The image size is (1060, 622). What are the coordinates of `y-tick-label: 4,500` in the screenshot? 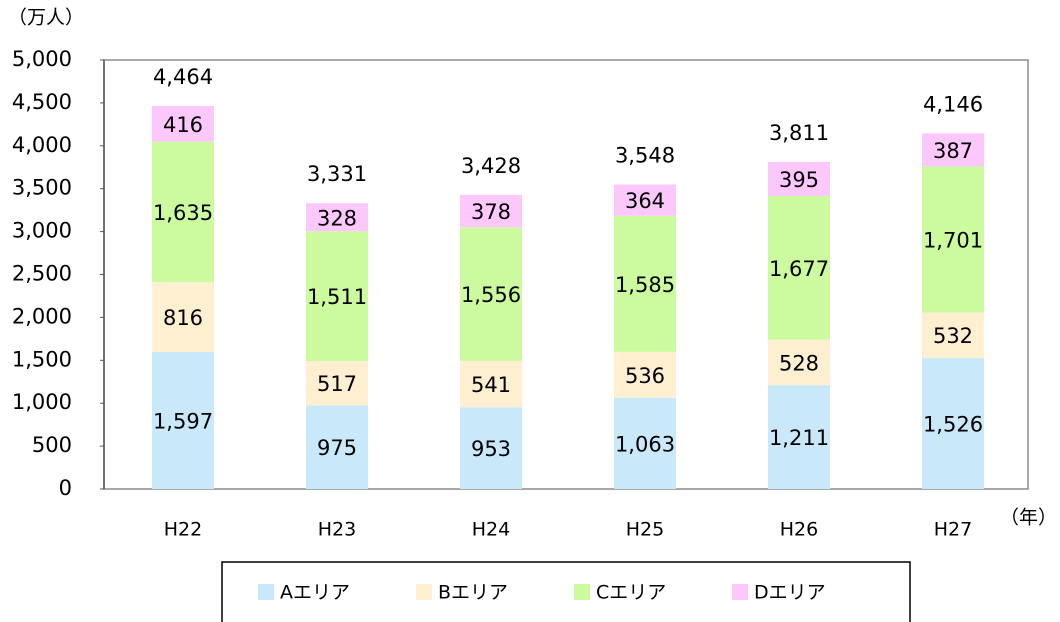 It's located at (42, 102).